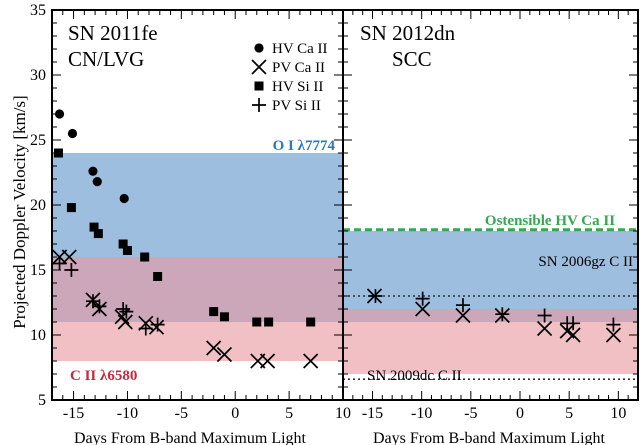  What do you see at coordinates (550, 221) in the screenshot?
I see `ref-label-ostensible: Ostensible HV Ca II` at bounding box center [550, 221].